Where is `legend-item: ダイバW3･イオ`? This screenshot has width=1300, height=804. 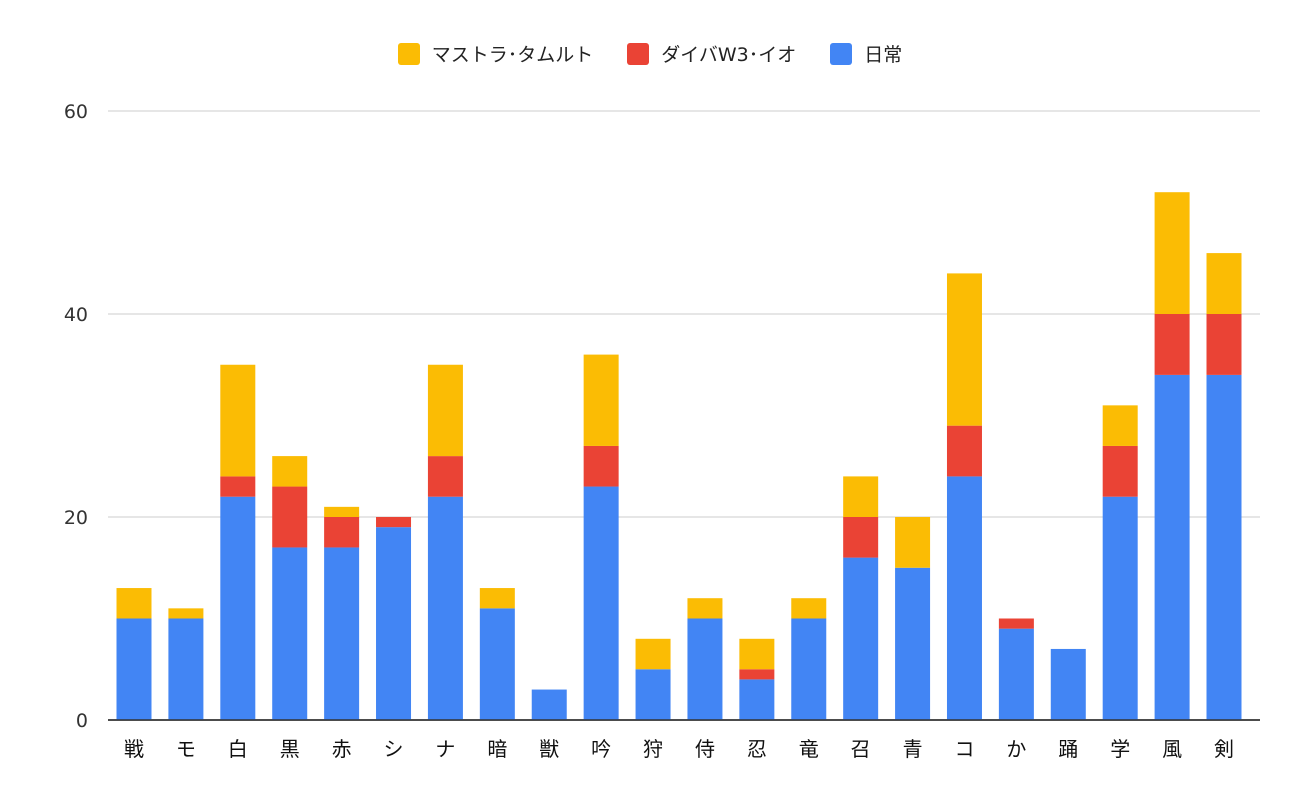
legend-item: ダイバW3･イオ is located at coordinates (711, 53).